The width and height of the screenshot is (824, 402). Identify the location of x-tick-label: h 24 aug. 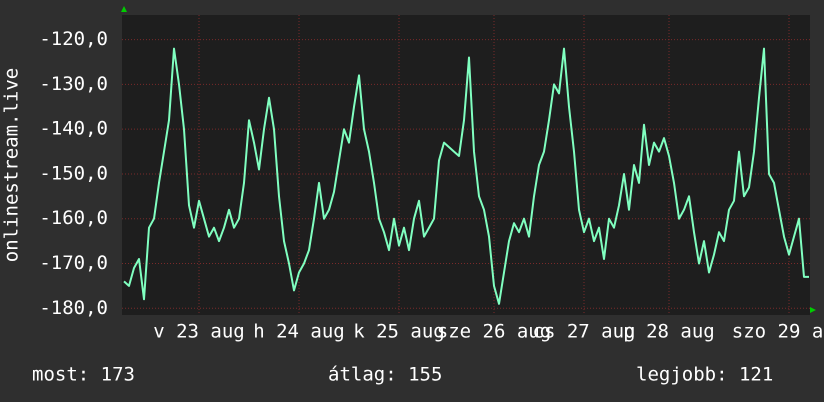
(299, 332).